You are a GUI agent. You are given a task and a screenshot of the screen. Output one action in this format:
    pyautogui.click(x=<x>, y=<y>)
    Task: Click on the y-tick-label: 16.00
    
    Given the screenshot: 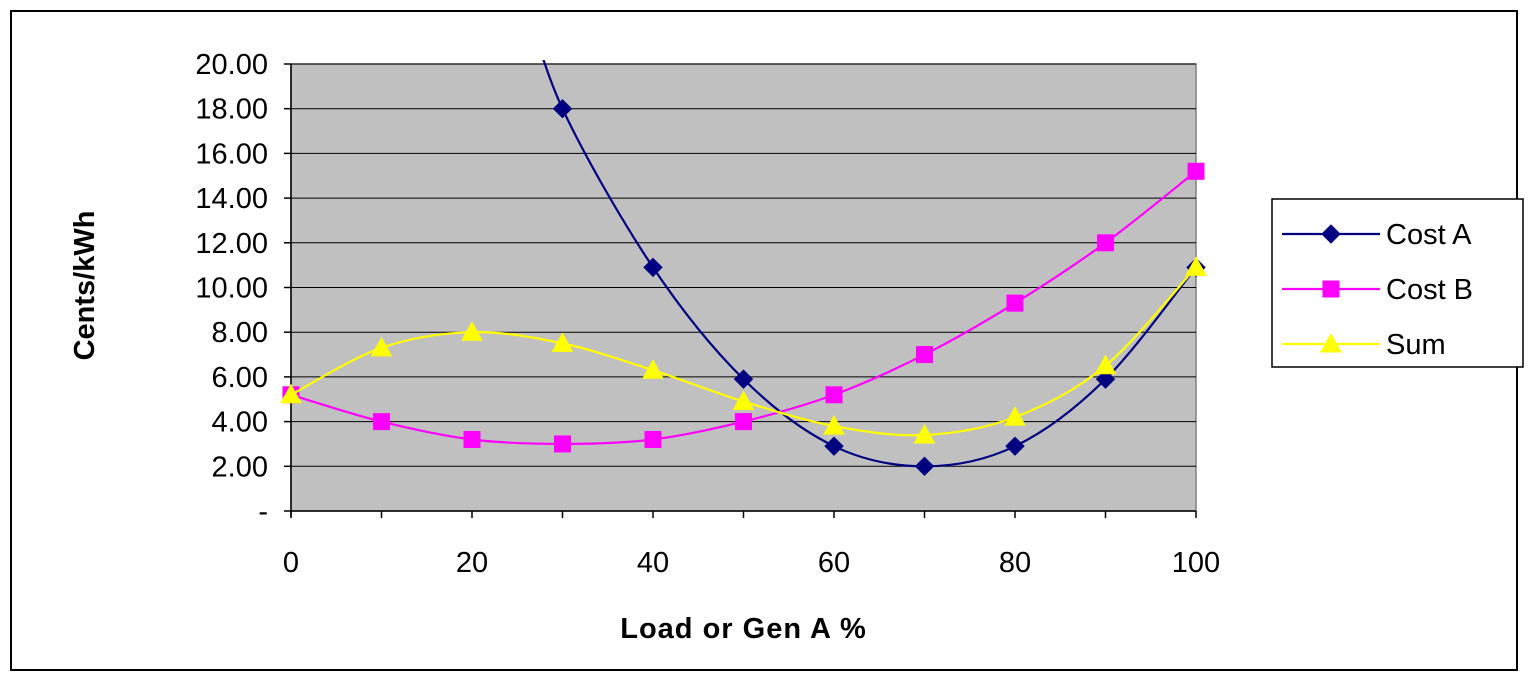 What is the action you would take?
    pyautogui.click(x=231, y=154)
    